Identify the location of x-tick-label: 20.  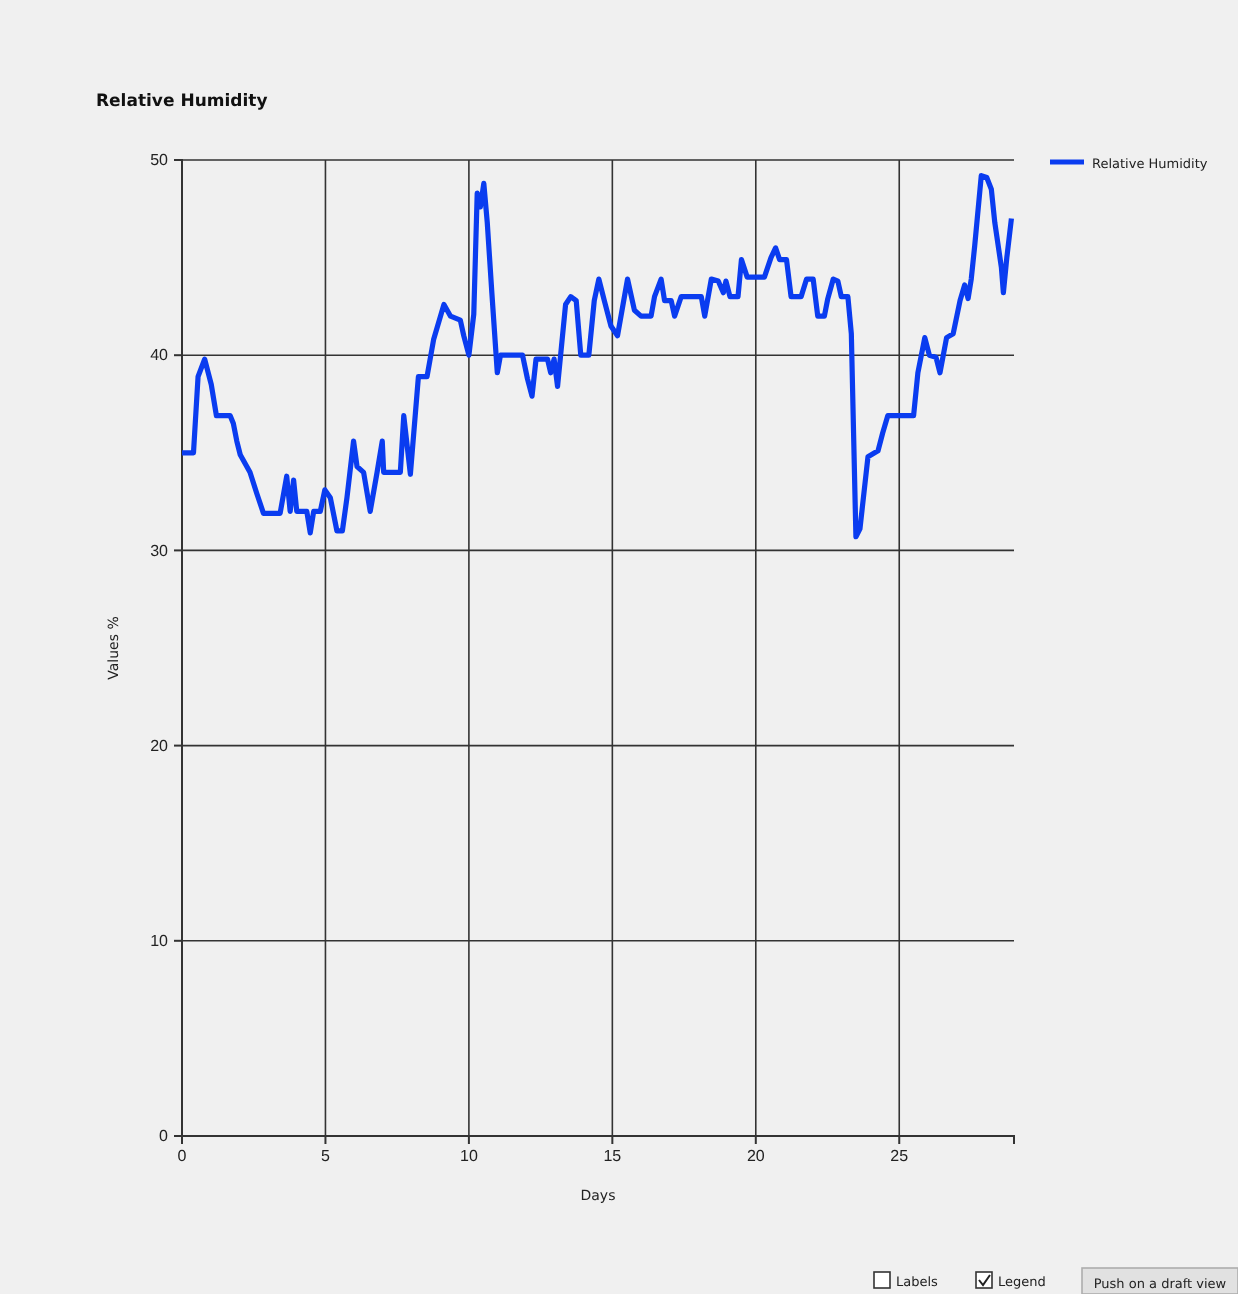
(756, 1156).